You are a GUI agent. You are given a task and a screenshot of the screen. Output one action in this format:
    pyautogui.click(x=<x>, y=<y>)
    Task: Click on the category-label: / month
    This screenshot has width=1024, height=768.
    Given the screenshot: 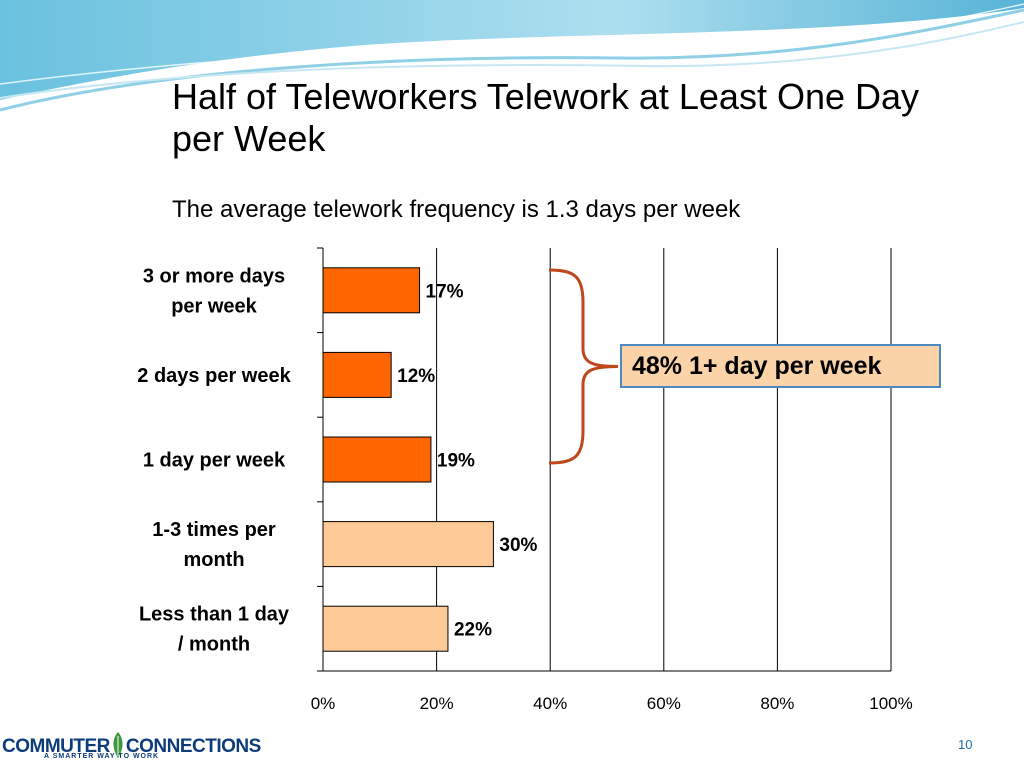 What is the action you would take?
    pyautogui.click(x=214, y=645)
    